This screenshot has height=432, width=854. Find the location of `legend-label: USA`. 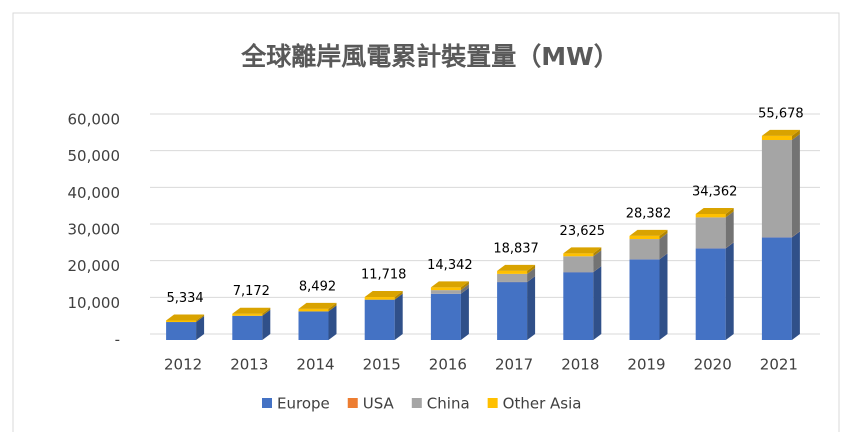

legend-label: USA is located at coordinates (379, 404).